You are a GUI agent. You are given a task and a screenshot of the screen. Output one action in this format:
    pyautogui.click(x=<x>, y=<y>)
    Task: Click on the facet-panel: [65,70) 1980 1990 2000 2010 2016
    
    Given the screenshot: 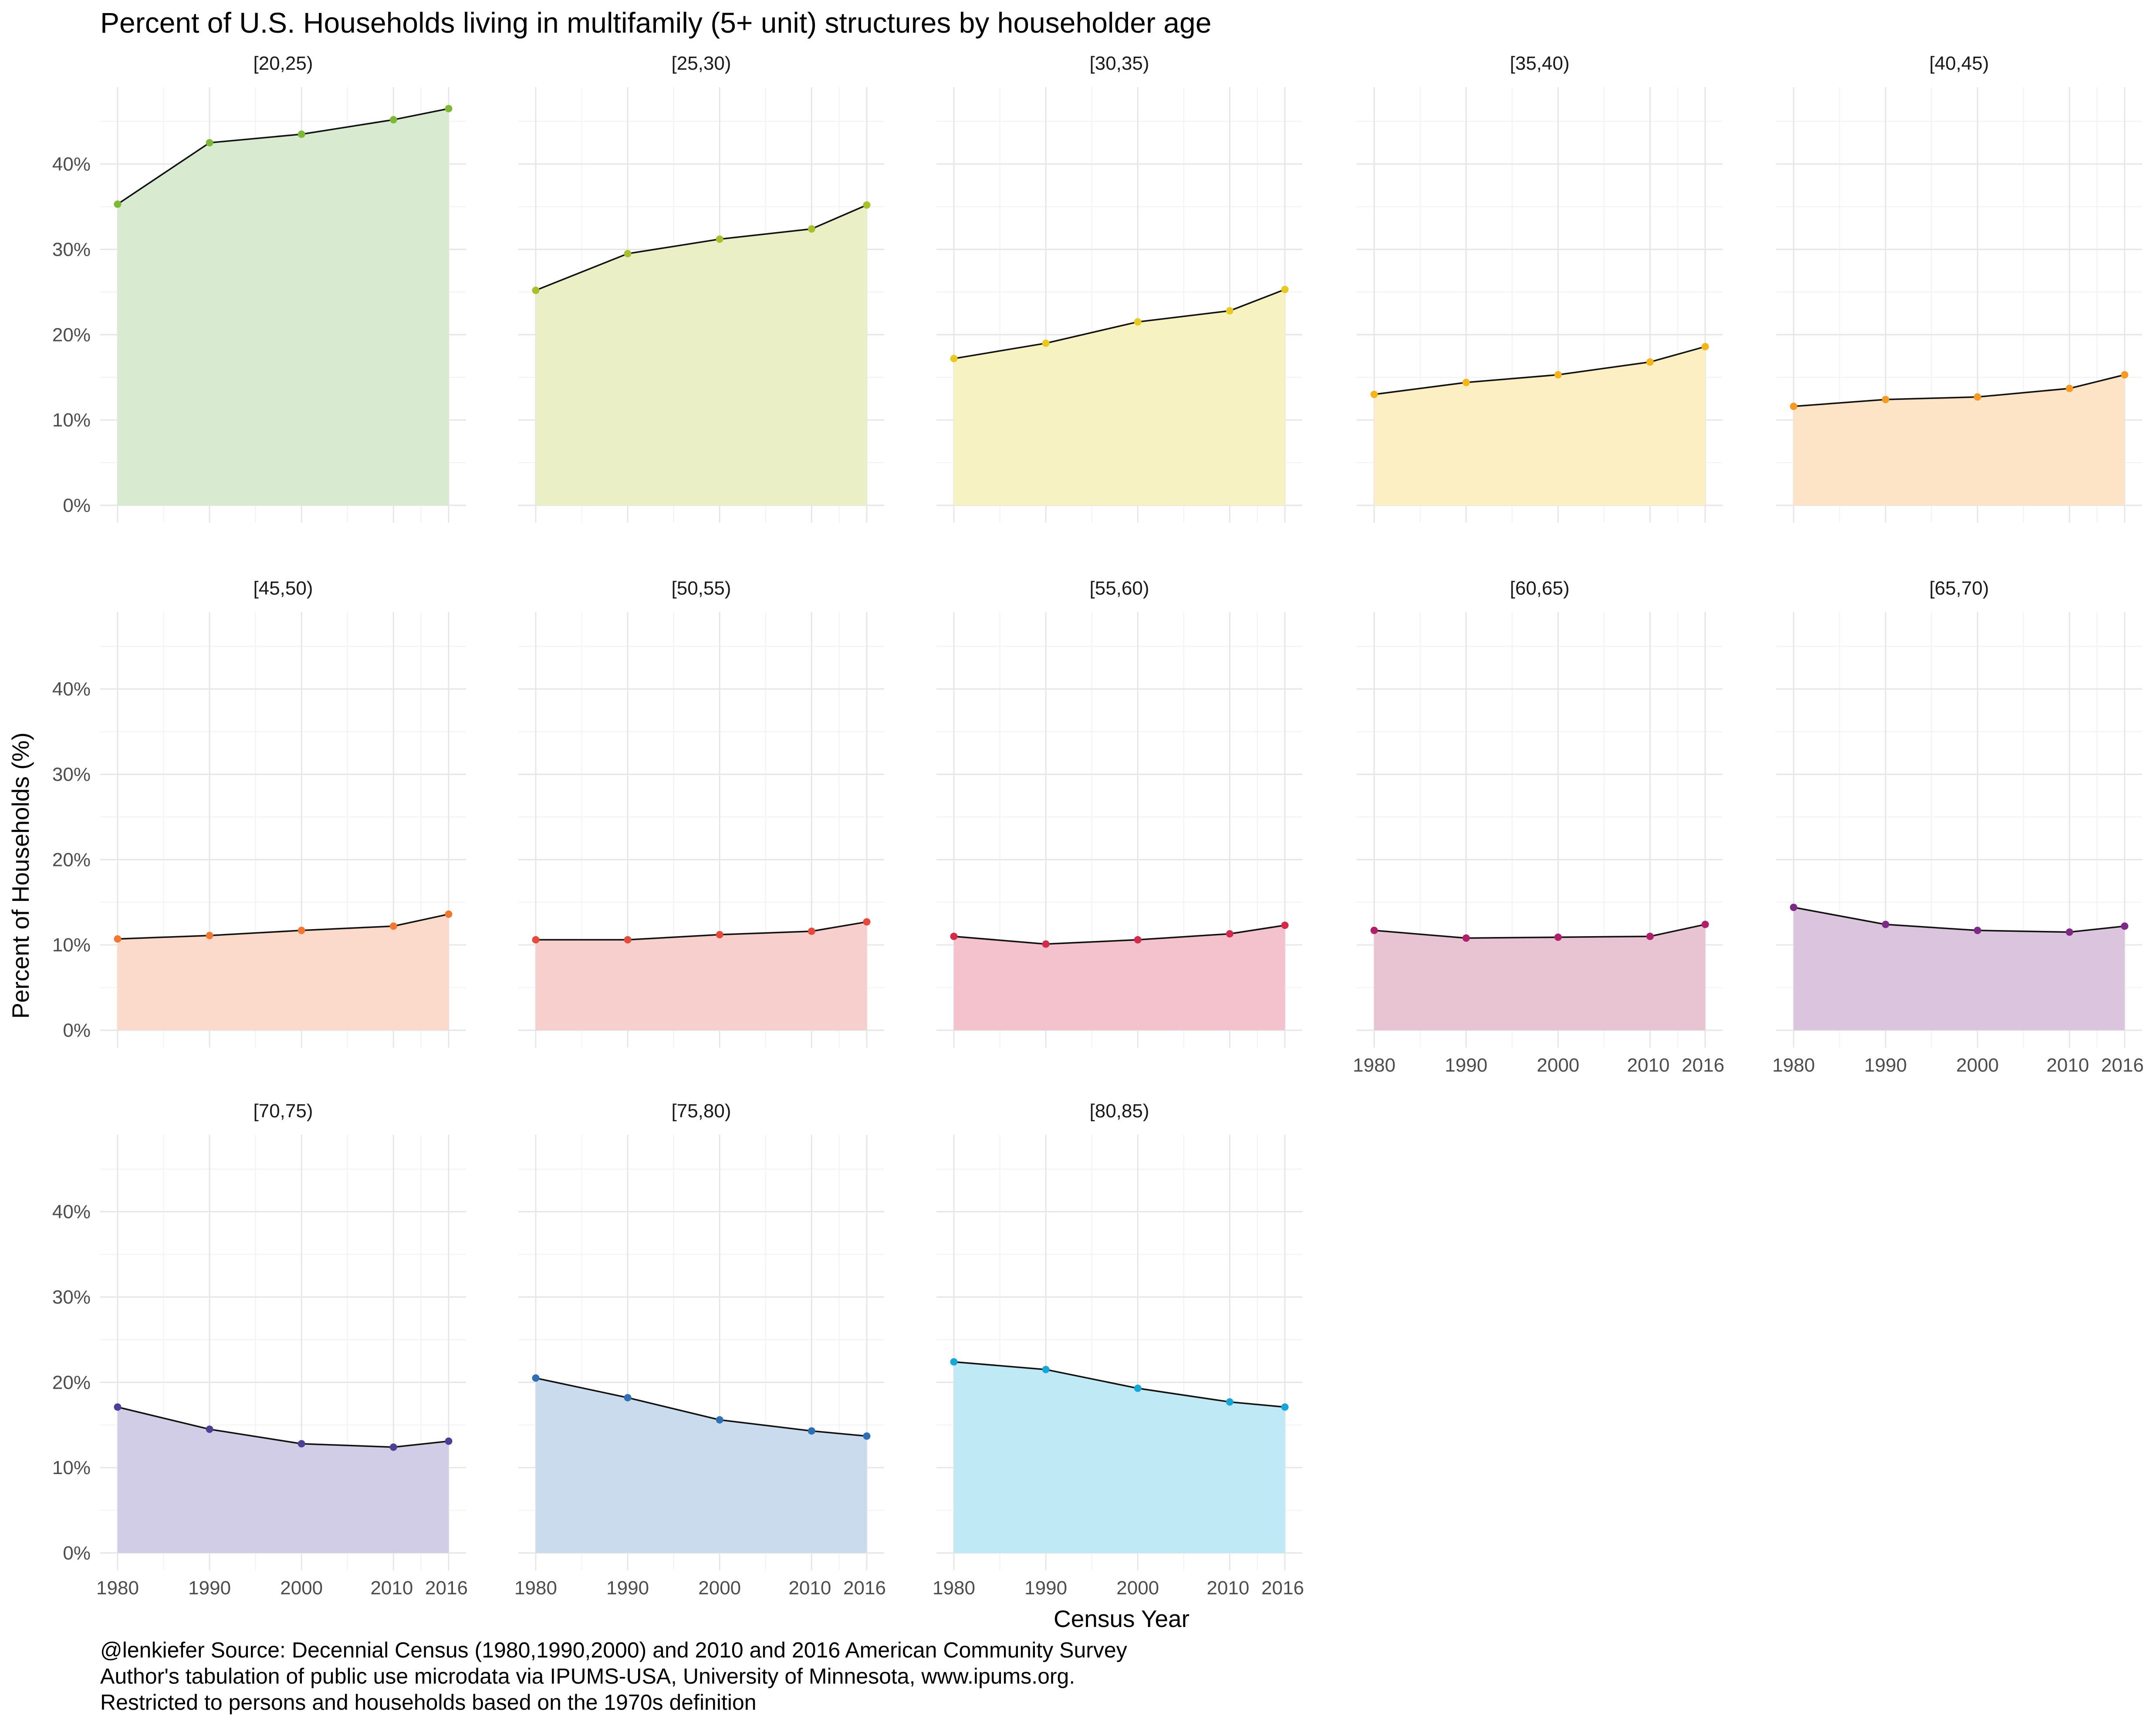 What is the action you would take?
    pyautogui.click(x=1958, y=827)
    